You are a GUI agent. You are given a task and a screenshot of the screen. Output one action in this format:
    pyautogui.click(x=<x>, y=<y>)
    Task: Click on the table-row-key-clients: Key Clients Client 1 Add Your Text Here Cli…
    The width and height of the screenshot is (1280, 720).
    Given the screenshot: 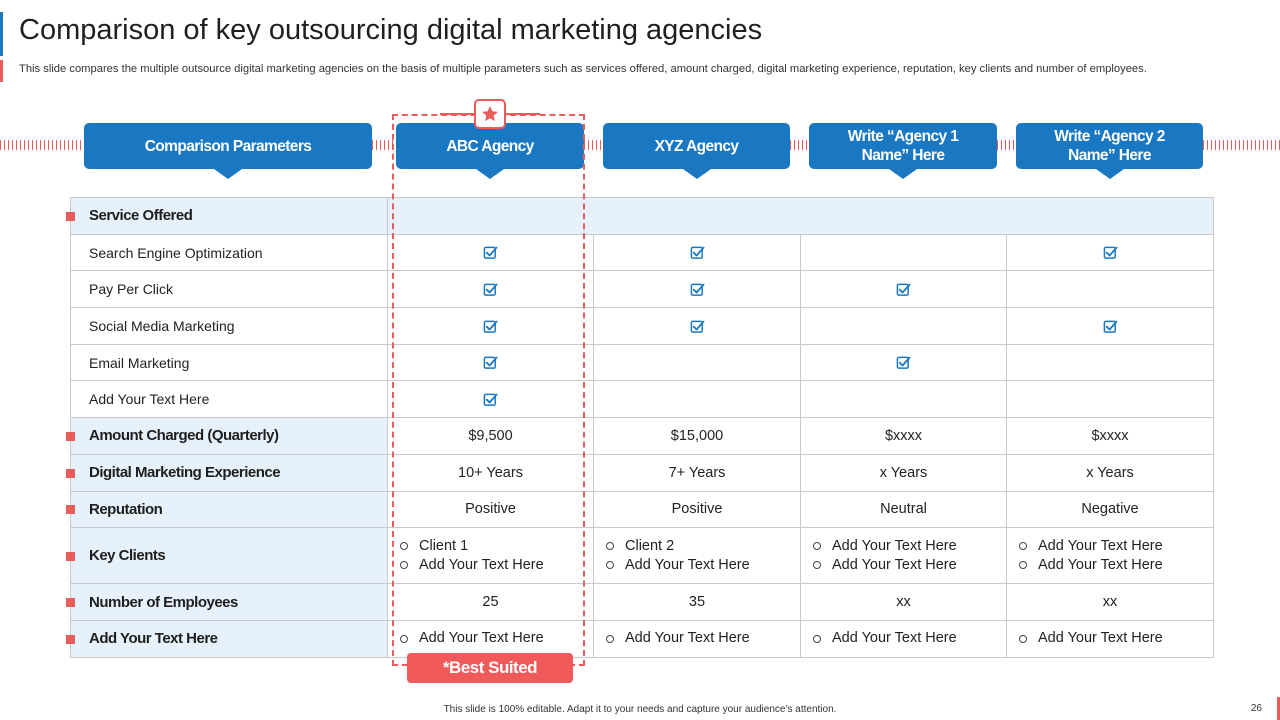 What is the action you would take?
    pyautogui.click(x=640, y=556)
    